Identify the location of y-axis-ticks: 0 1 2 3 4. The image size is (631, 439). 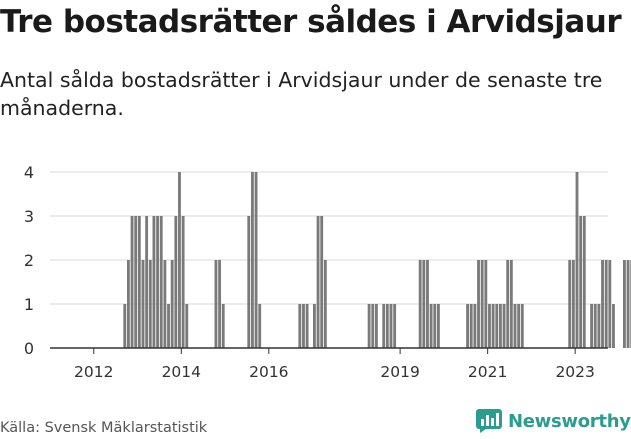
(29, 260).